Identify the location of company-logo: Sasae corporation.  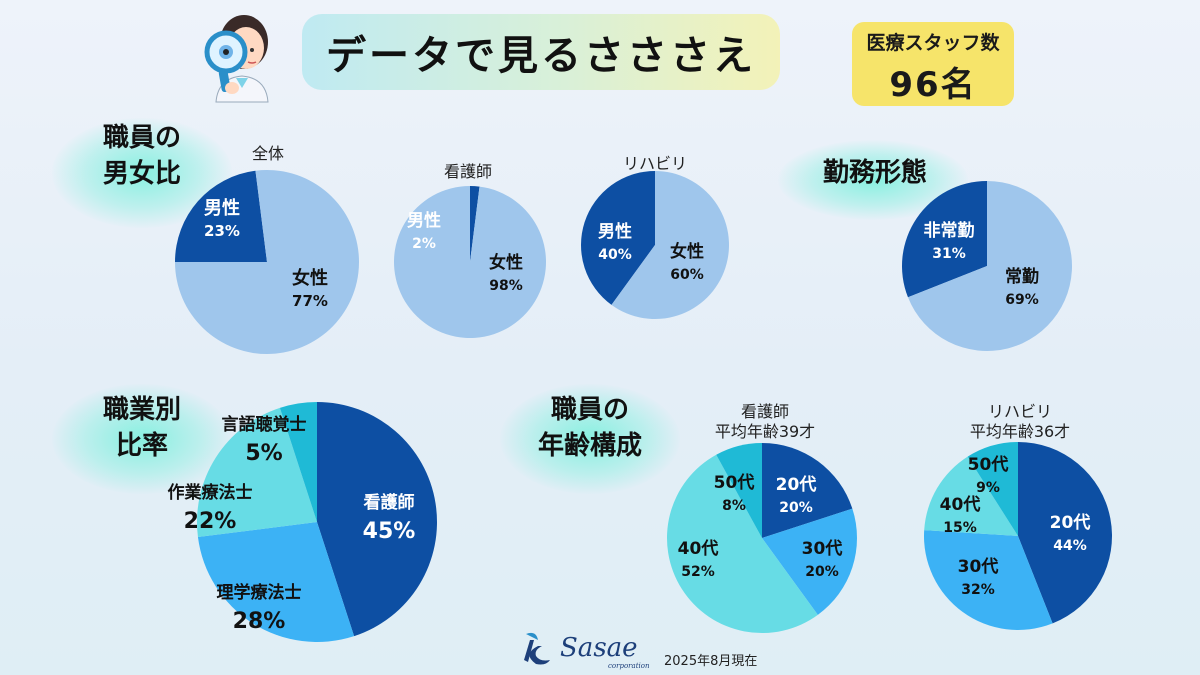
(586, 650).